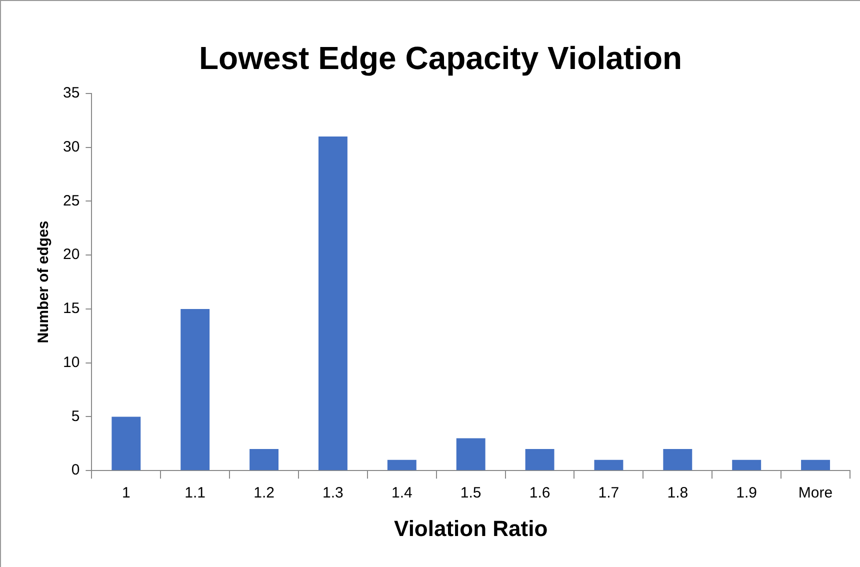 This screenshot has height=567, width=860. I want to click on x-tick-label: 1.8, so click(677, 493).